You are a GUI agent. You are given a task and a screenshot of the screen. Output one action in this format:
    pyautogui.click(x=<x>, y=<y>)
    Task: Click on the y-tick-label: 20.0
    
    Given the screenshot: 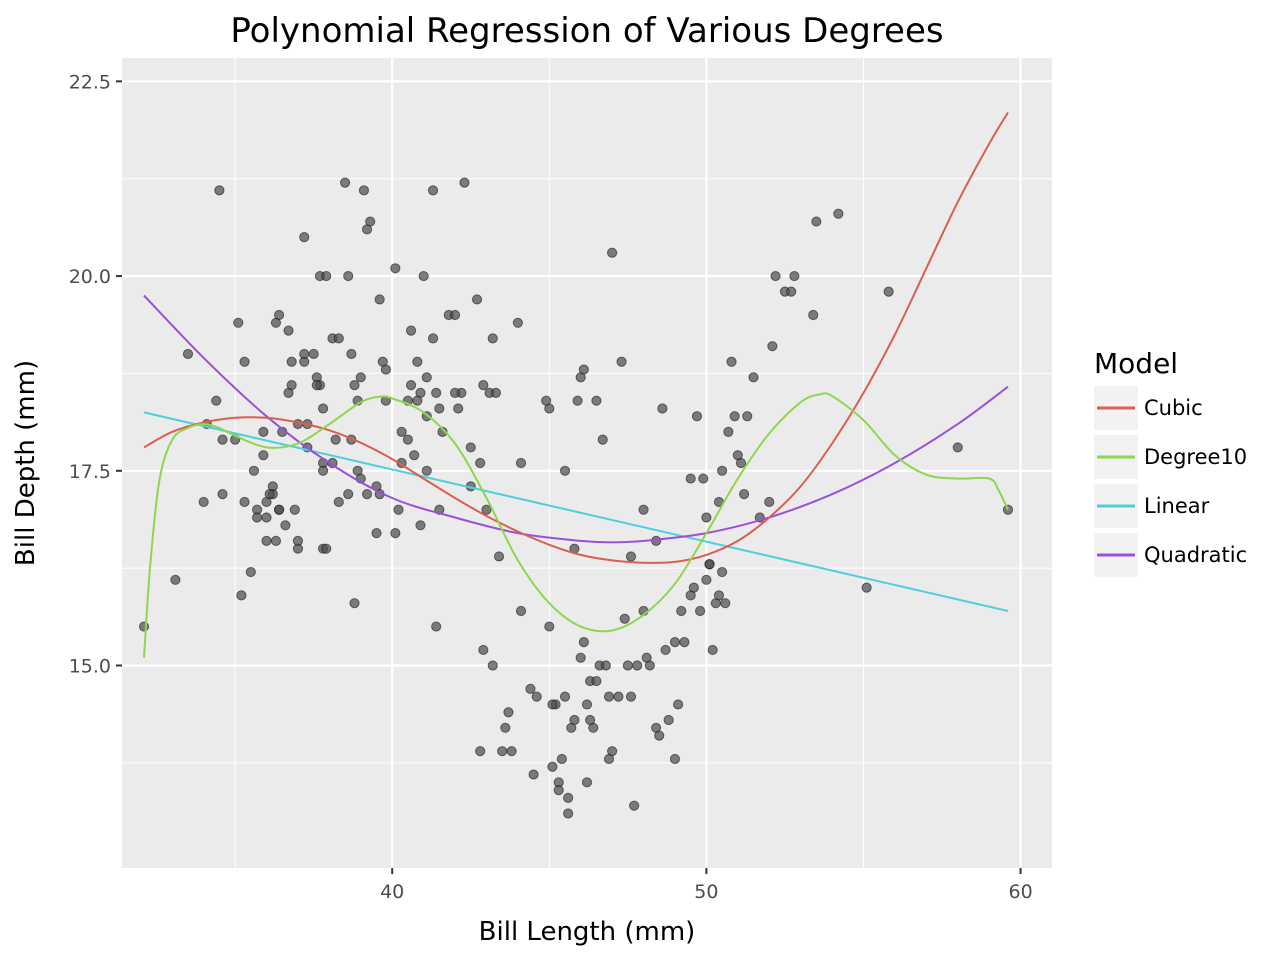 What is the action you would take?
    pyautogui.click(x=90, y=277)
    